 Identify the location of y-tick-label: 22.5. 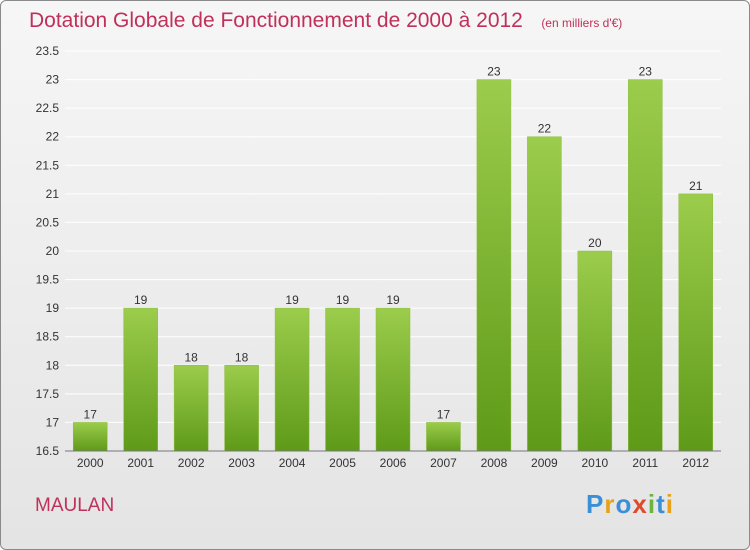
(48, 108).